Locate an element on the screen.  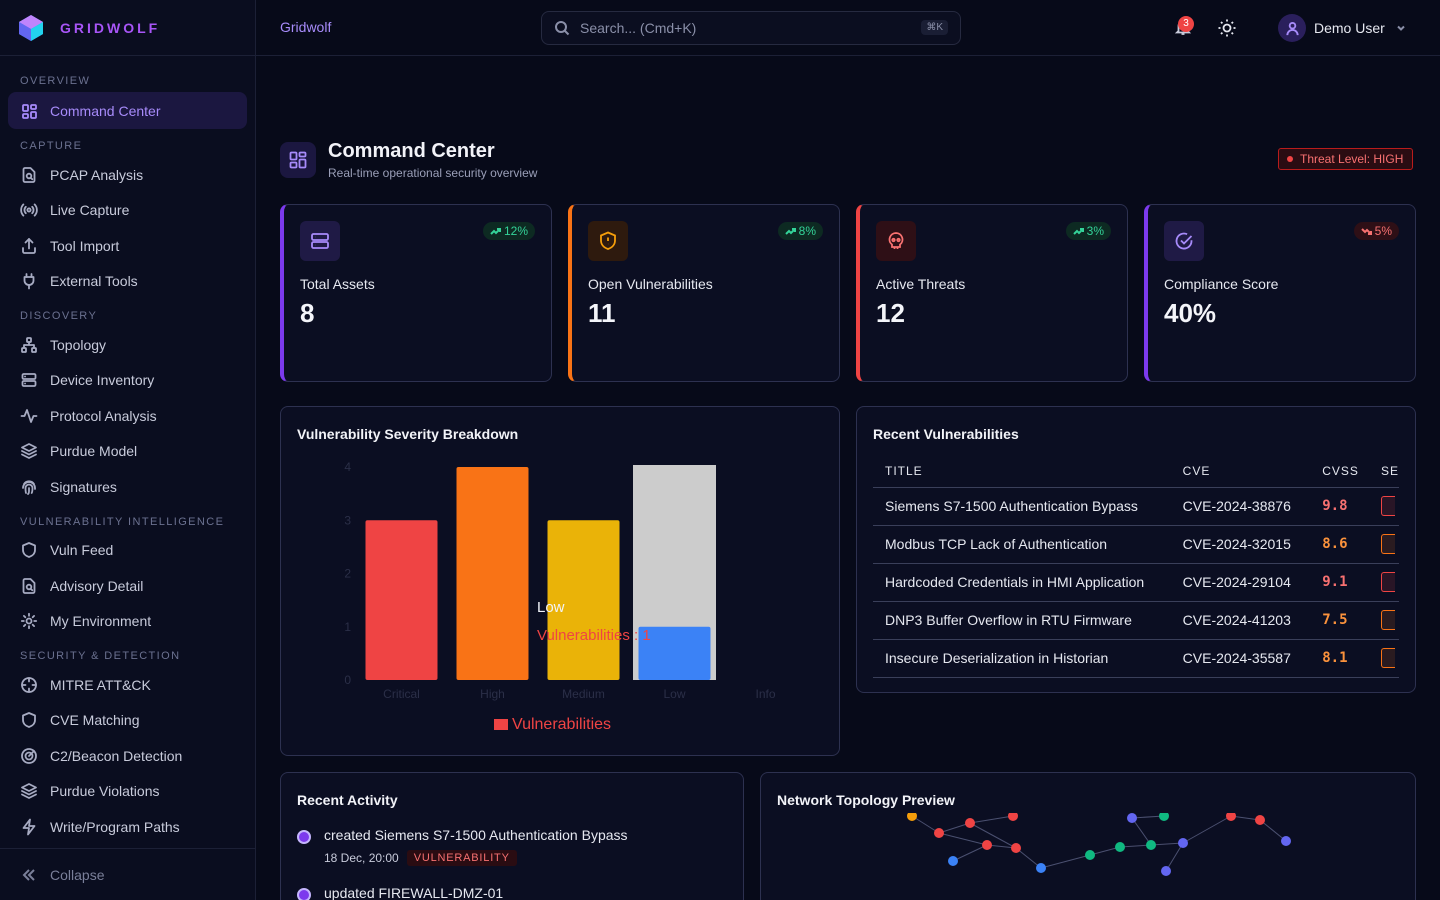
sidebar-item-live-capture: Live Capture is located at coordinates (127, 211).